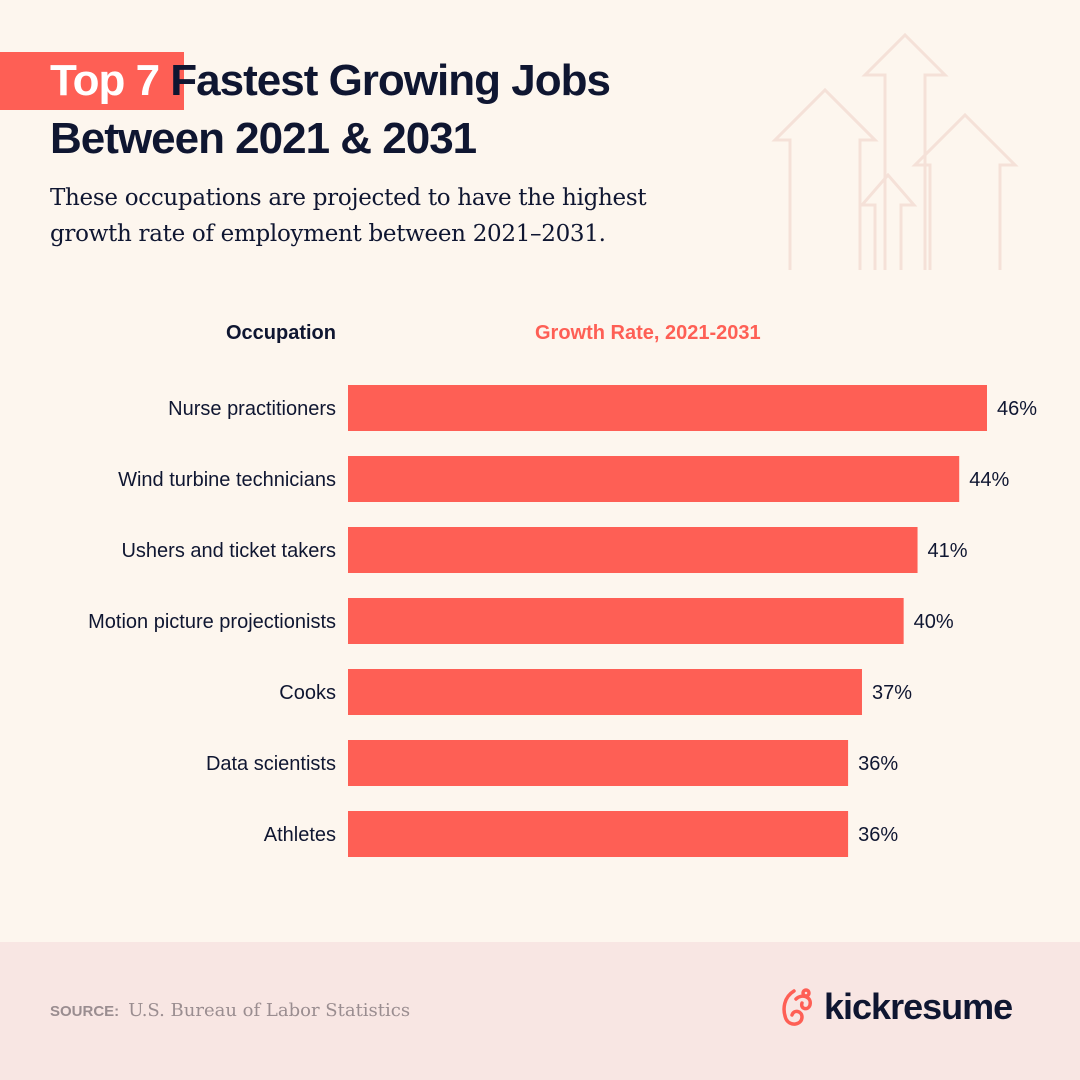  I want to click on category-label: Data scientists, so click(271, 764).